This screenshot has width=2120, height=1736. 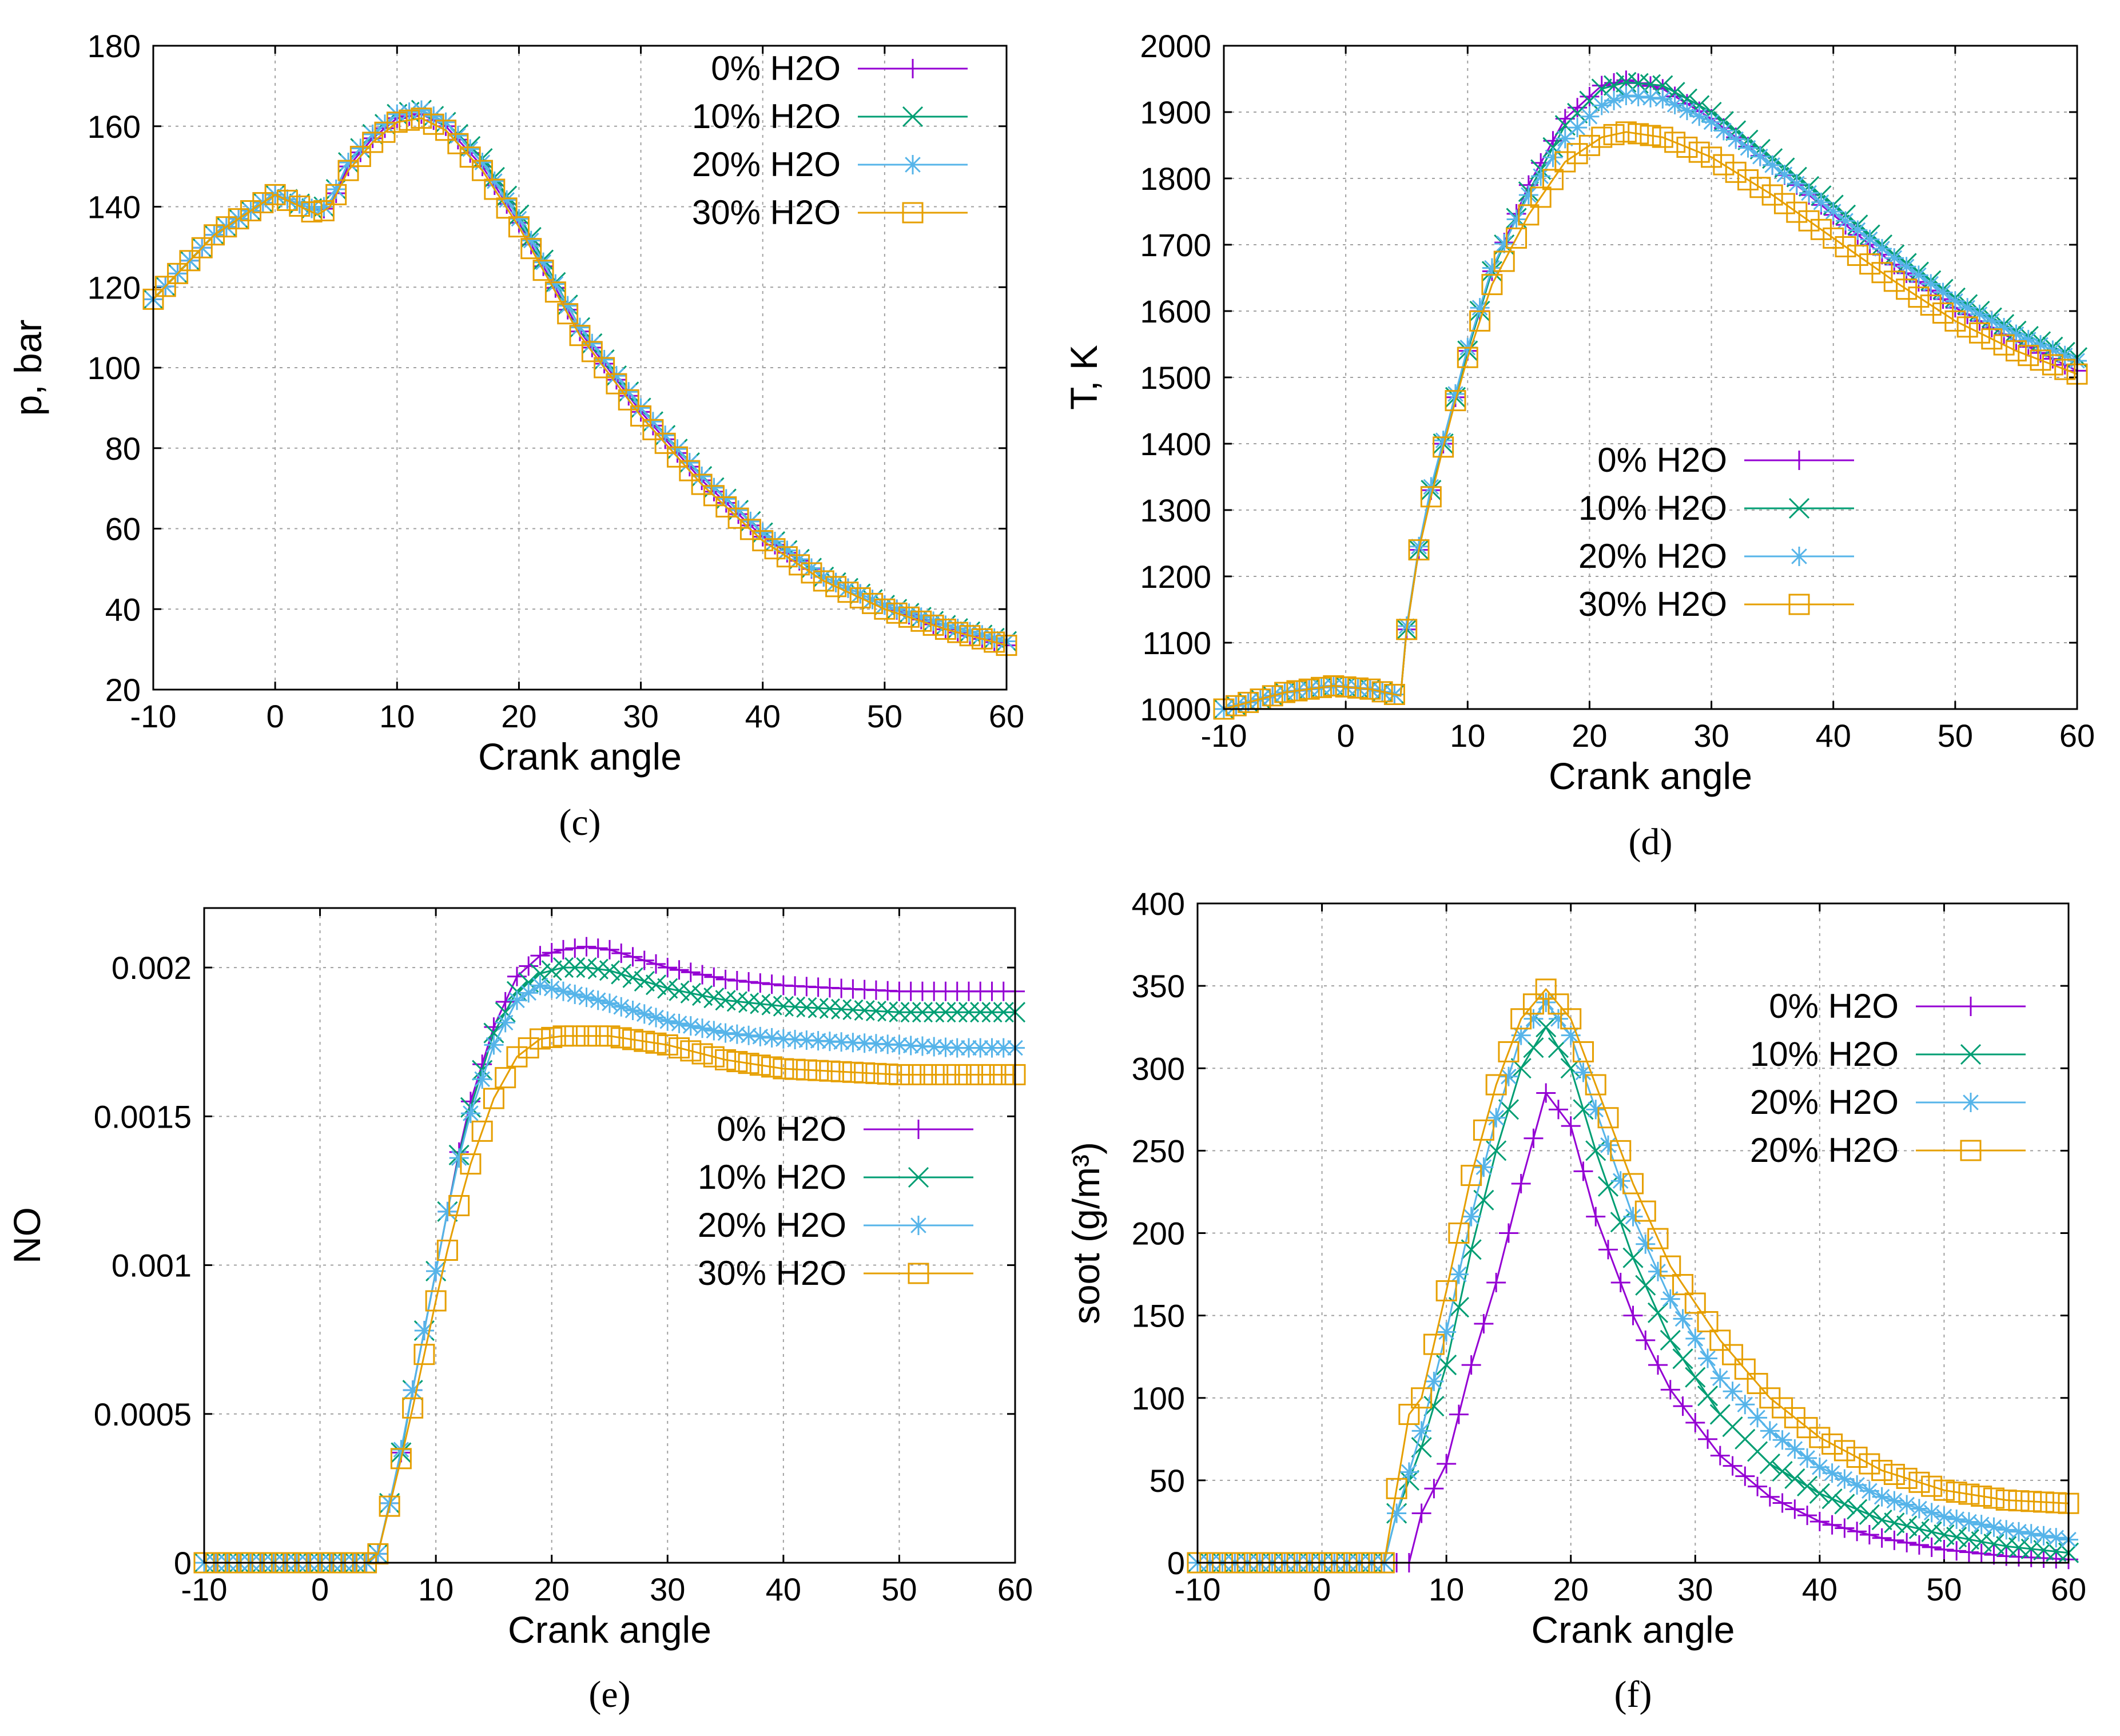 What do you see at coordinates (1652, 508) in the screenshot?
I see `legend-entry-label: 10% H2O` at bounding box center [1652, 508].